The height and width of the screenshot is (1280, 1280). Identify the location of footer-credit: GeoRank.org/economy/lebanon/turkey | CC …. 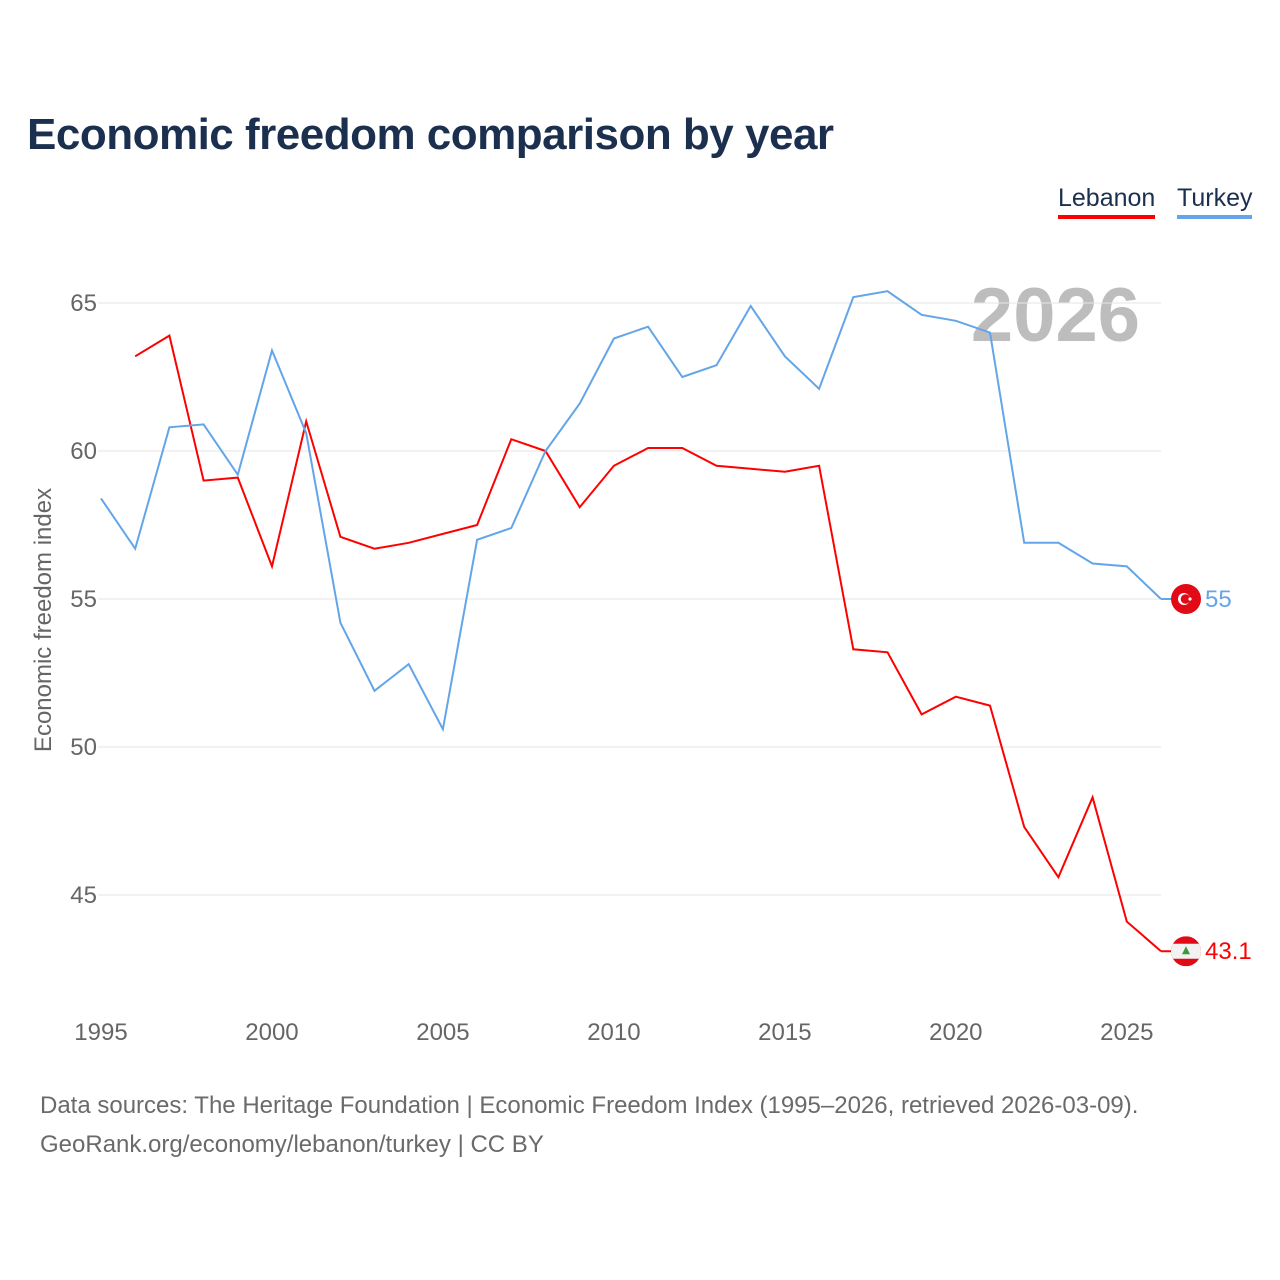
(292, 1144).